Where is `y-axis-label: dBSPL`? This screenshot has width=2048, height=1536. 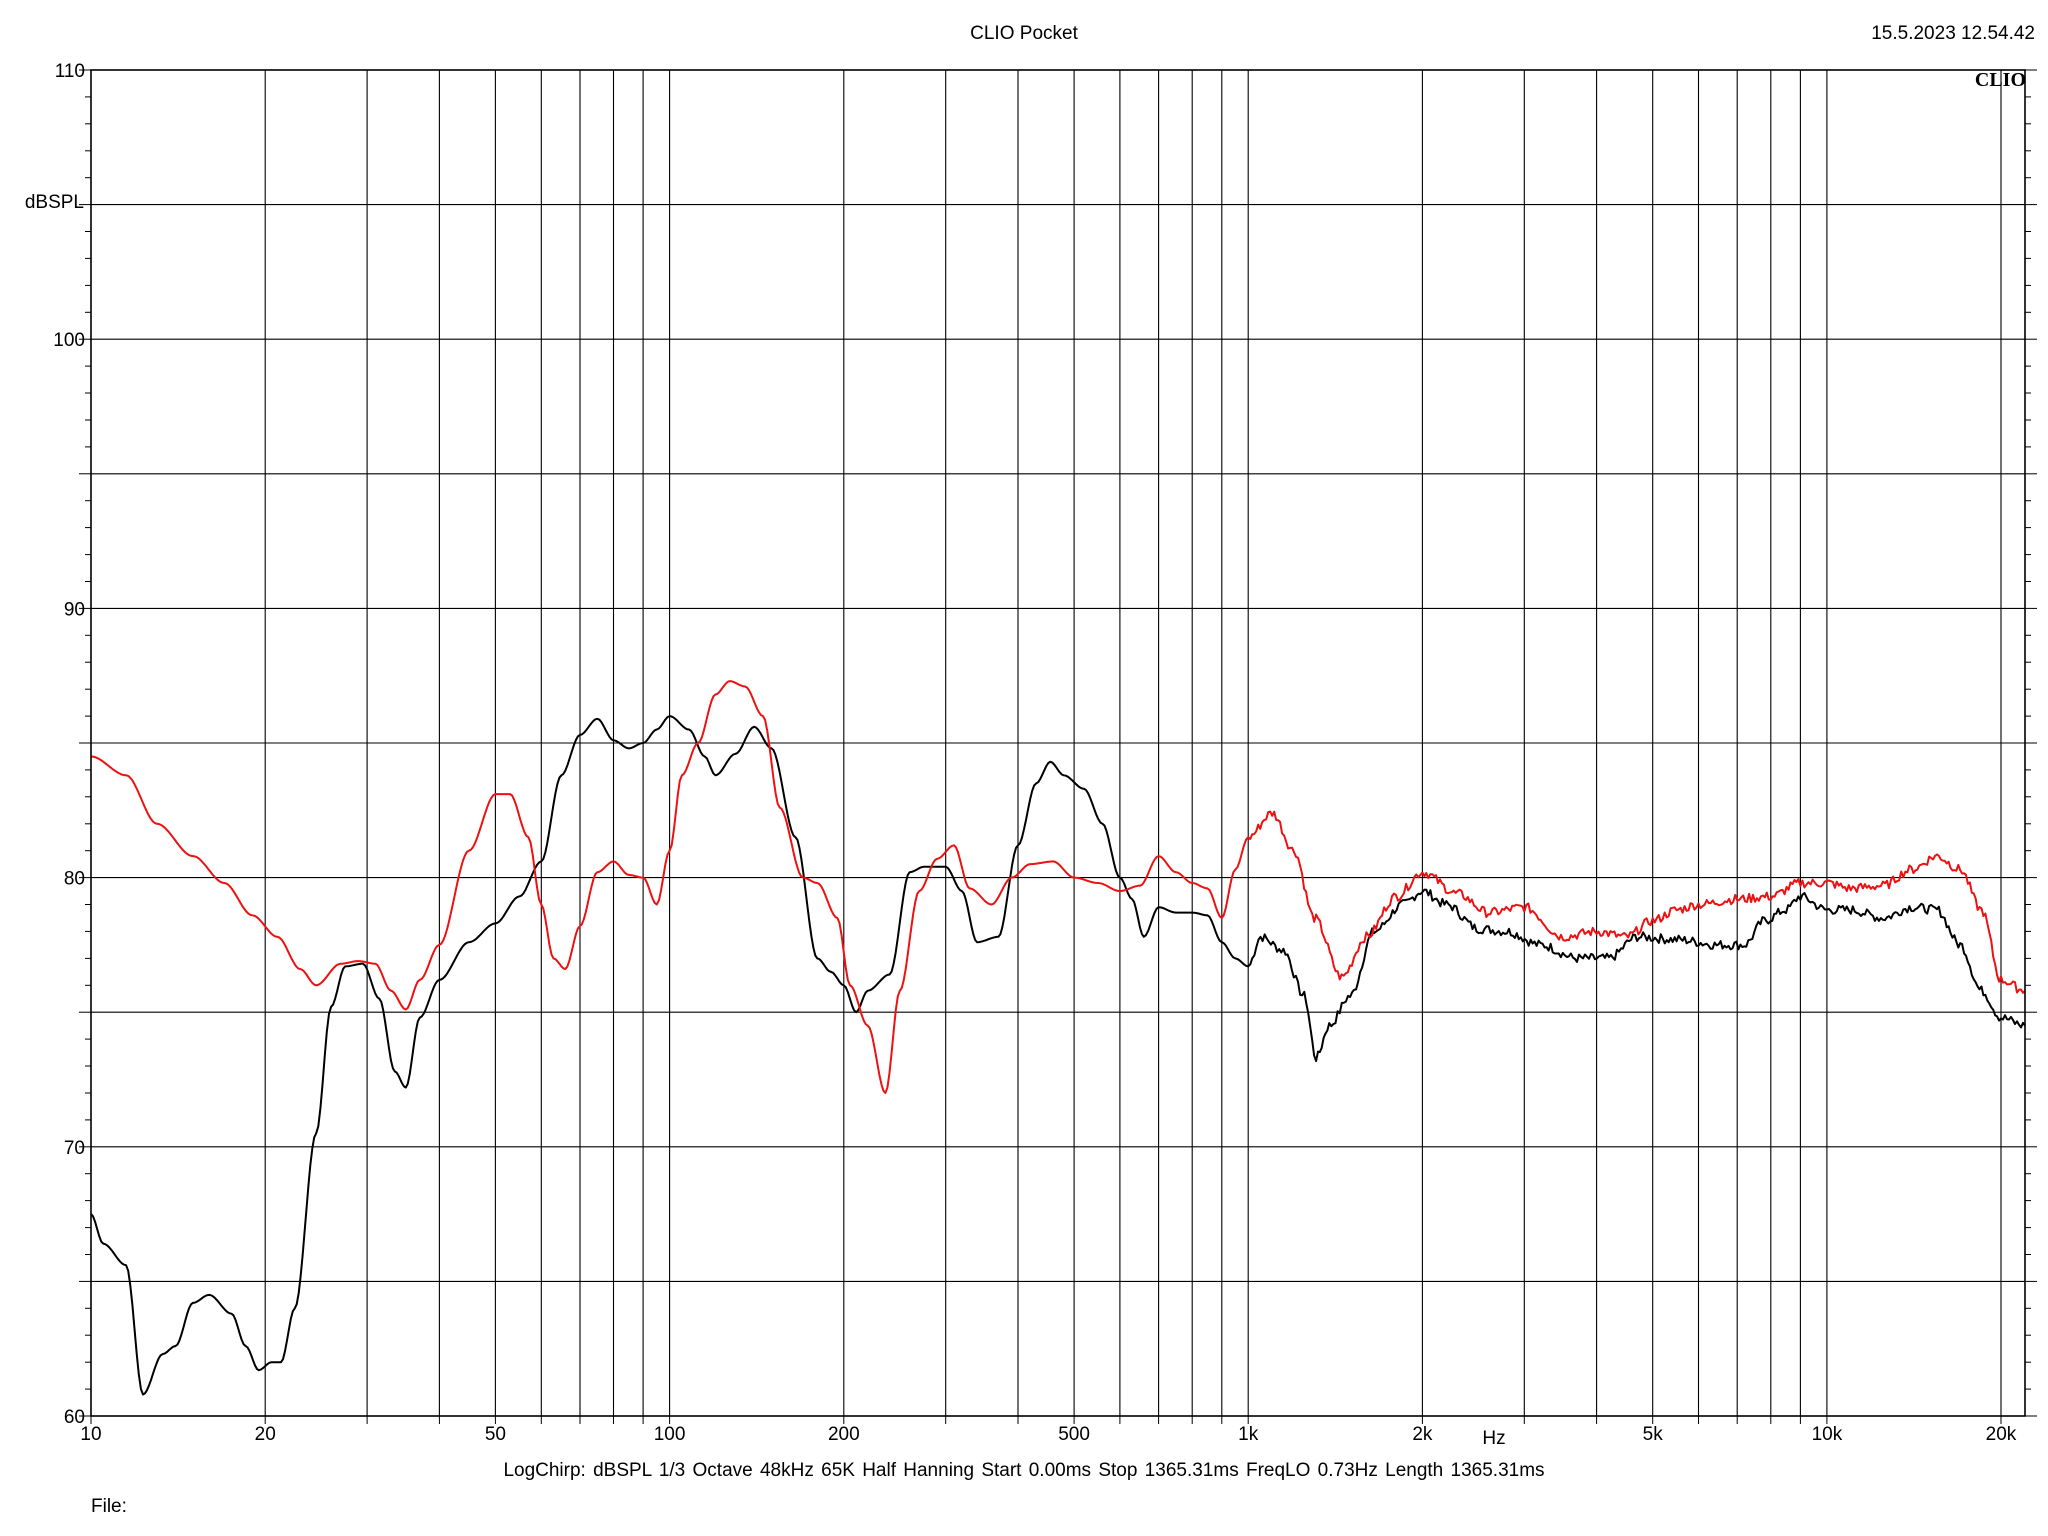 y-axis-label: dBSPL is located at coordinates (54, 202).